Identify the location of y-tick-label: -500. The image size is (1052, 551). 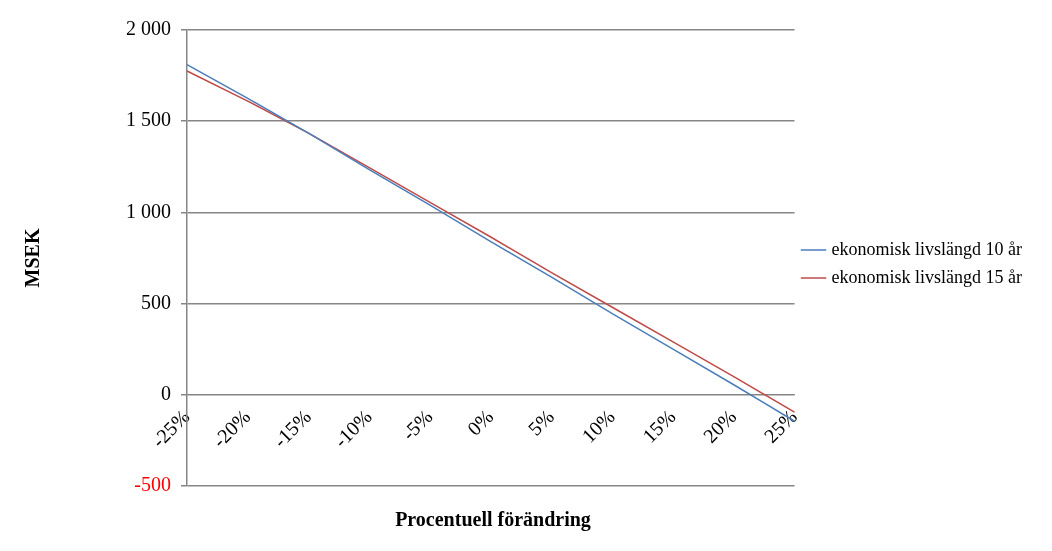
(152, 484).